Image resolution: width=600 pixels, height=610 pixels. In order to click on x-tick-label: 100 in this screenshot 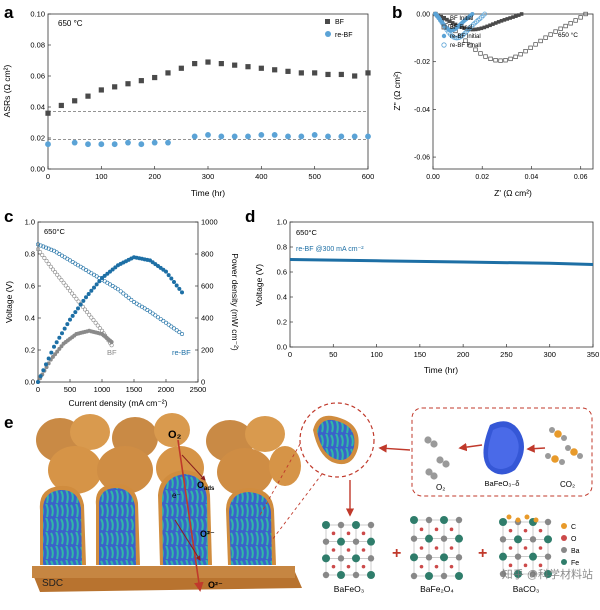, I will do `click(101, 176)`.